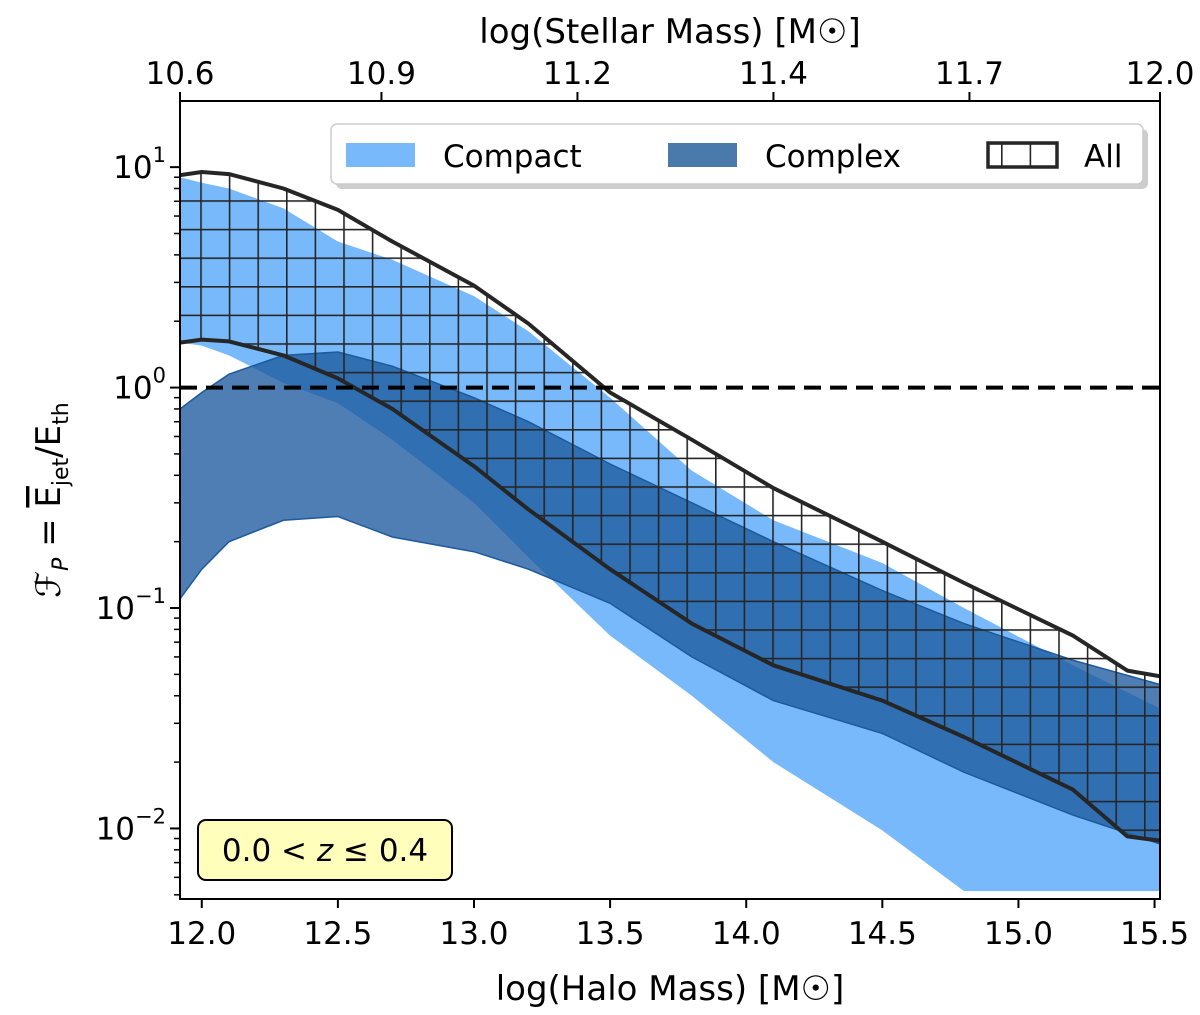 The image size is (1200, 1015). Describe the element at coordinates (131, 825) in the screenshot. I see `y-tick-label: 10⁻²` at that location.